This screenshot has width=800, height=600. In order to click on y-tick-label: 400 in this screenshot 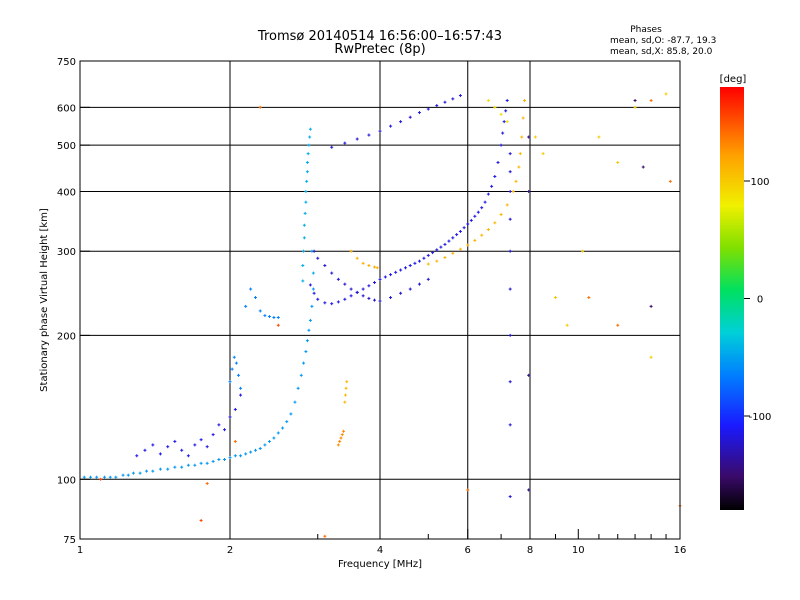, I will do `click(66, 192)`.